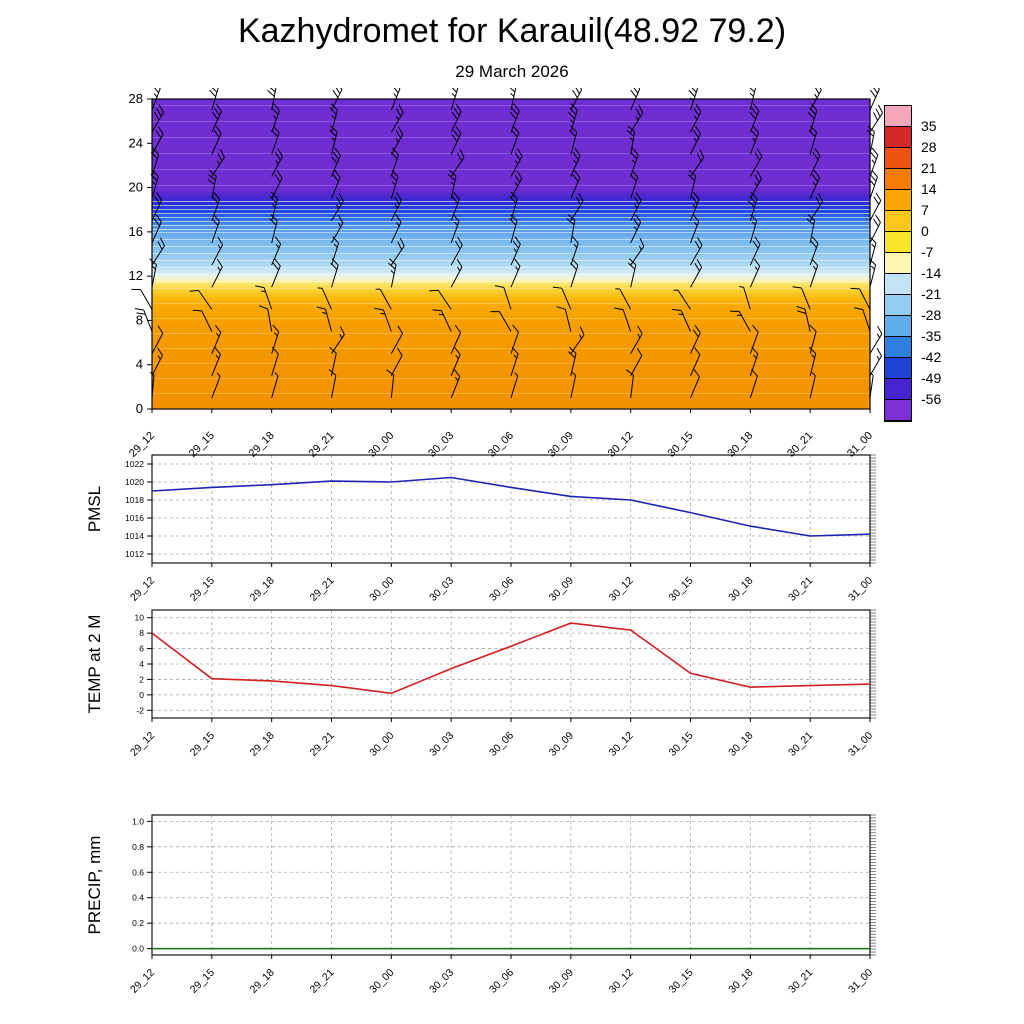 This screenshot has height=1024, width=1024. Describe the element at coordinates (140, 618) in the screenshot. I see `svg-text: 10` at that location.